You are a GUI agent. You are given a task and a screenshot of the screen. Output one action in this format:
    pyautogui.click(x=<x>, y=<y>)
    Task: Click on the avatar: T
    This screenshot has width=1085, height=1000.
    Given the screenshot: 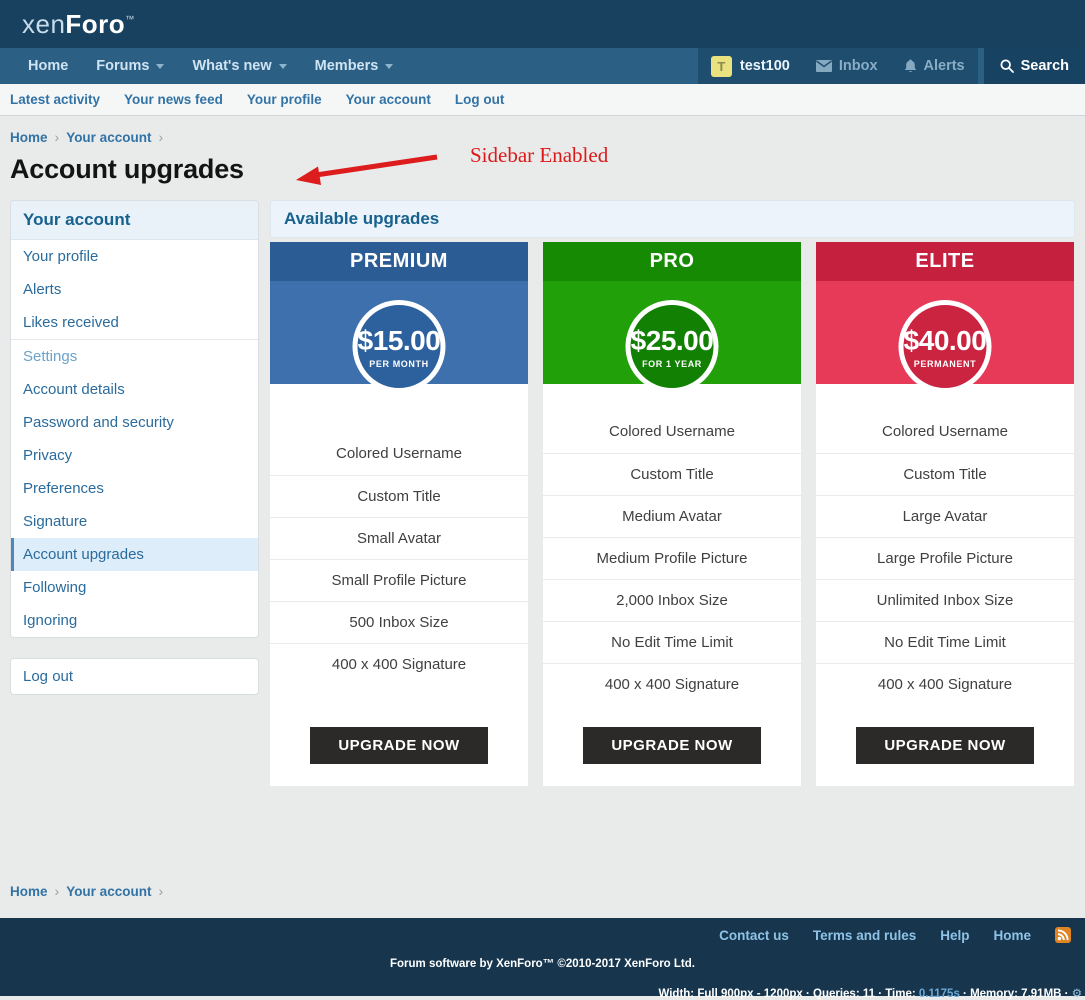 What is the action you would take?
    pyautogui.click(x=721, y=66)
    